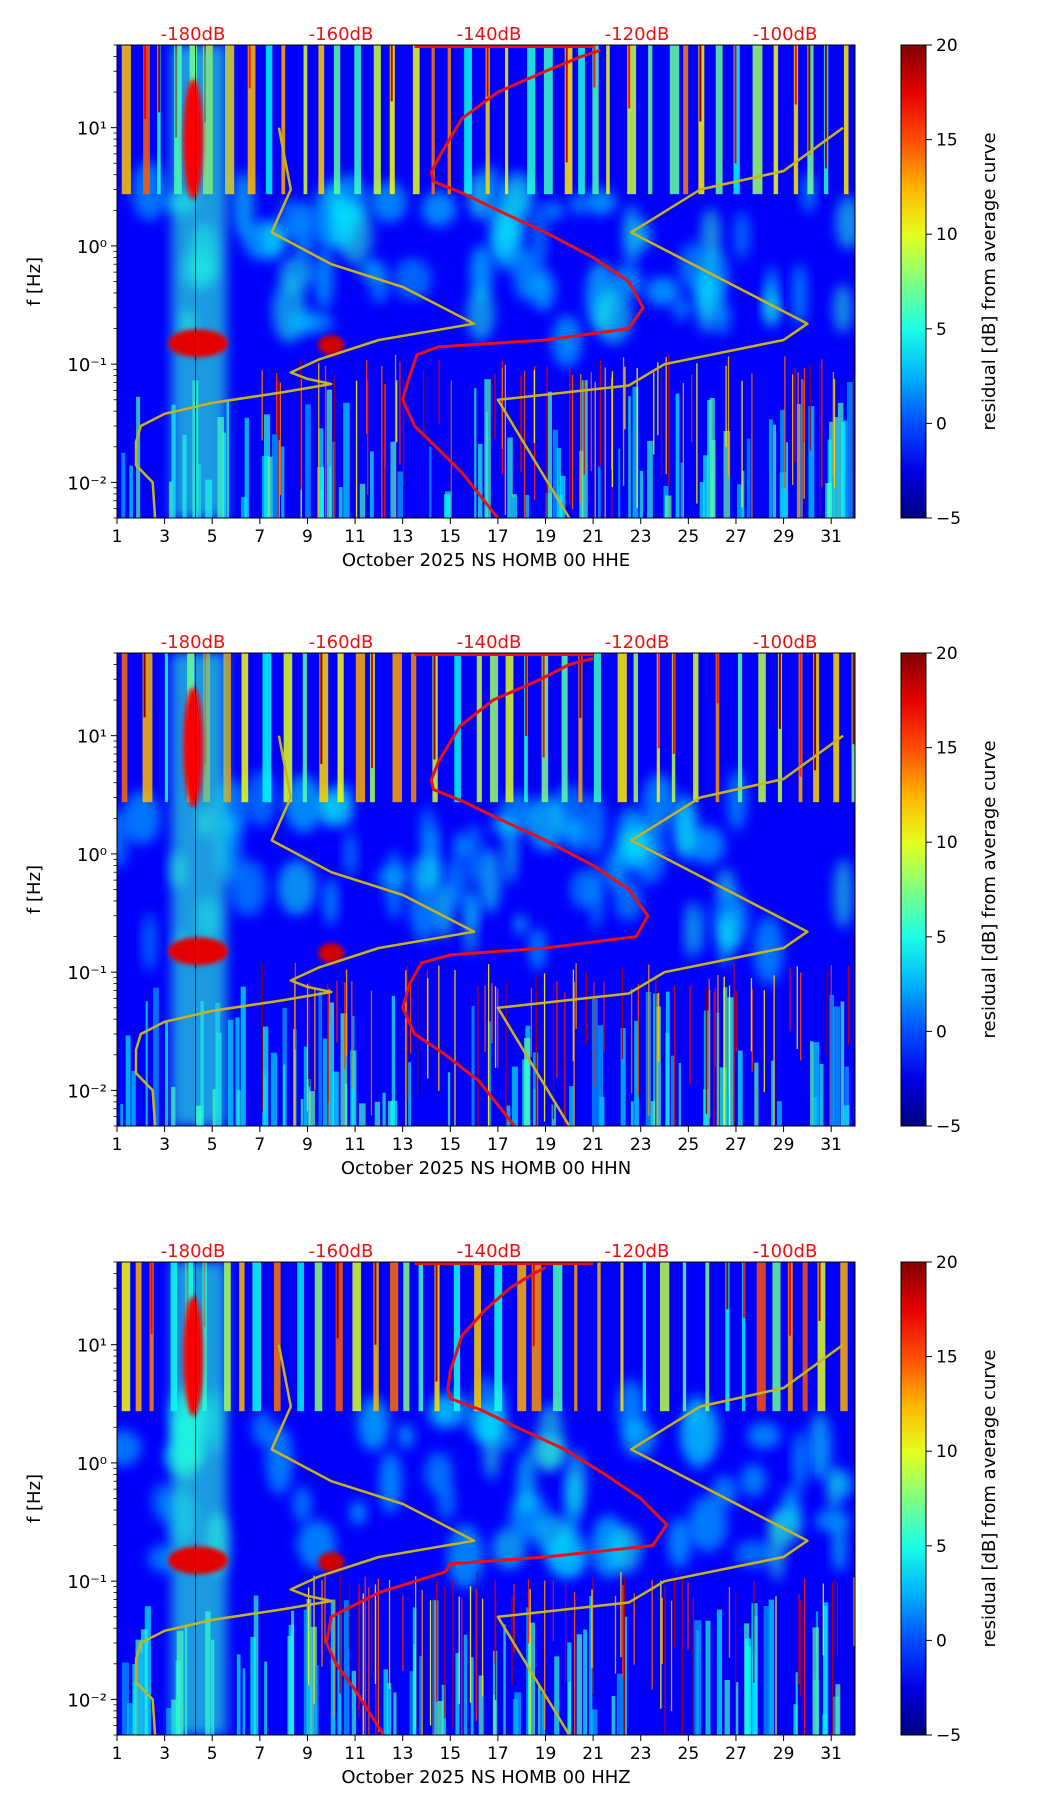 This screenshot has width=1052, height=1810. What do you see at coordinates (92, 1464) in the screenshot?
I see `y-tick-label: 10⁰` at bounding box center [92, 1464].